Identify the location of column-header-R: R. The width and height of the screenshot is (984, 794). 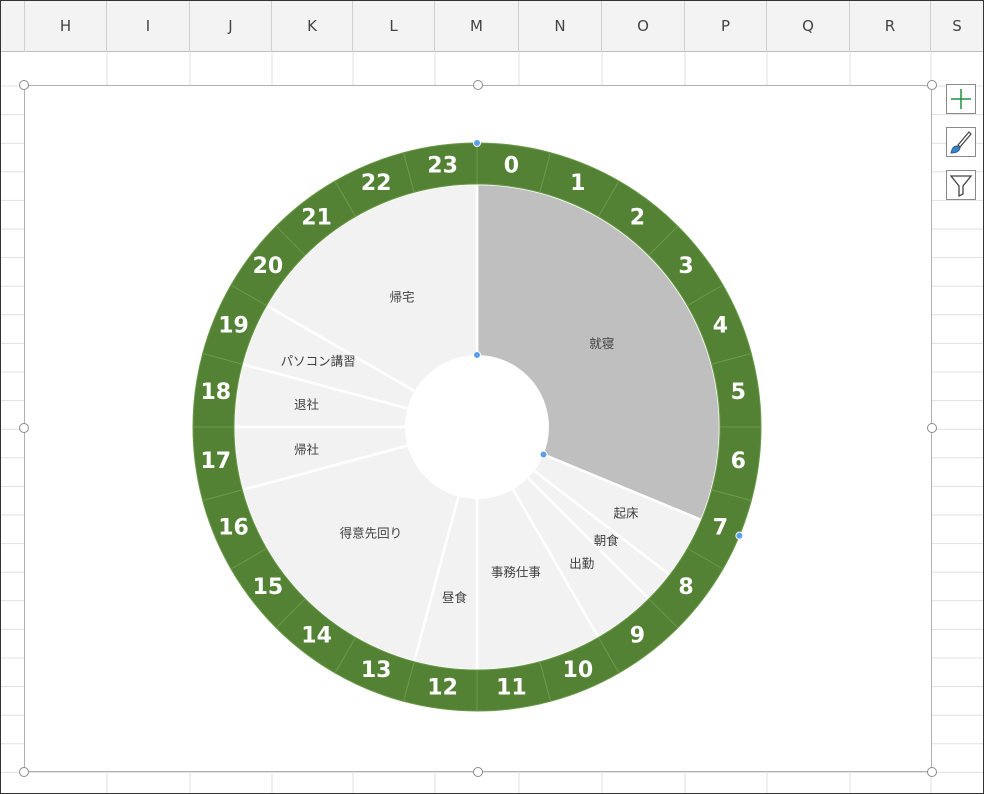
(890, 26).